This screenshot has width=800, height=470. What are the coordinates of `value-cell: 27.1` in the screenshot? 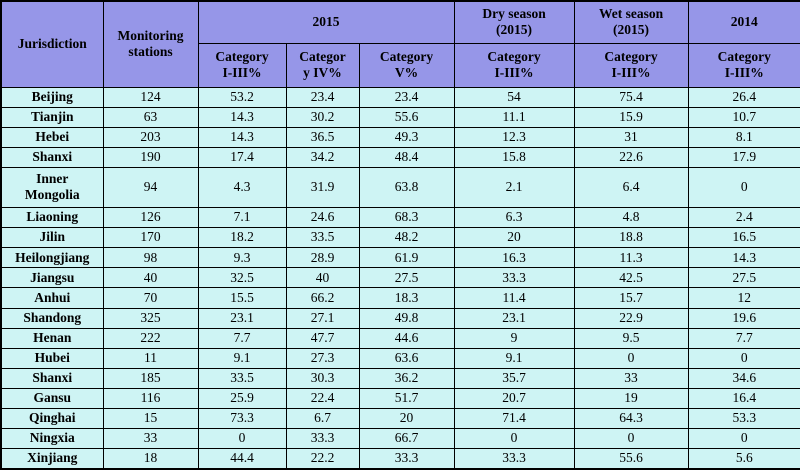 It's located at (322, 318).